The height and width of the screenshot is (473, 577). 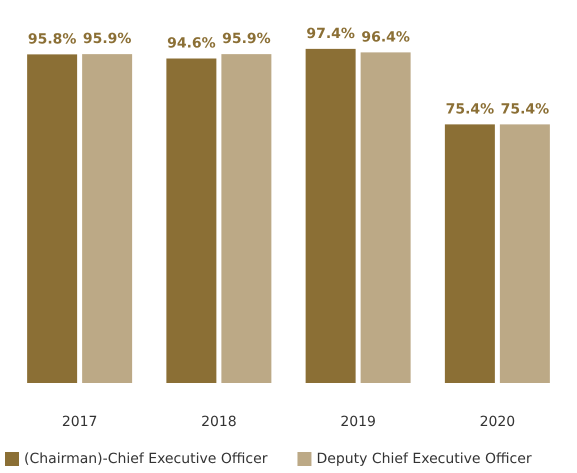 I want to click on data-label: 94.6%, so click(x=191, y=44).